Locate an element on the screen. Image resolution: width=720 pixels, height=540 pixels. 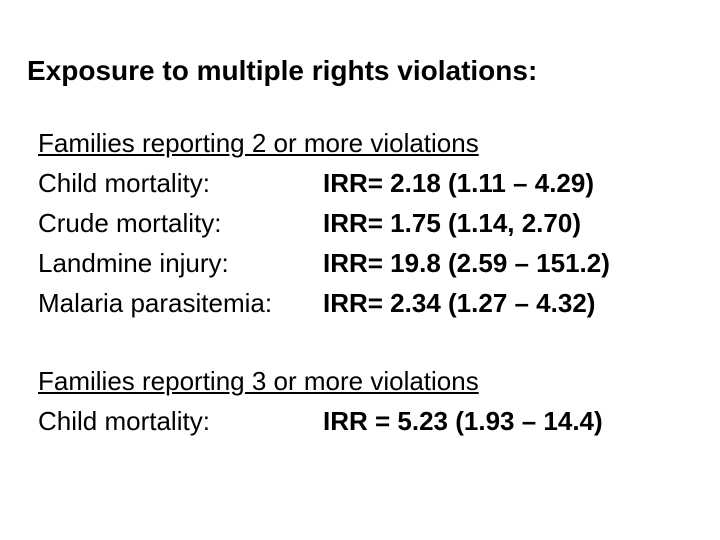
stat-label: Malaria parasitemia: is located at coordinates (155, 303).